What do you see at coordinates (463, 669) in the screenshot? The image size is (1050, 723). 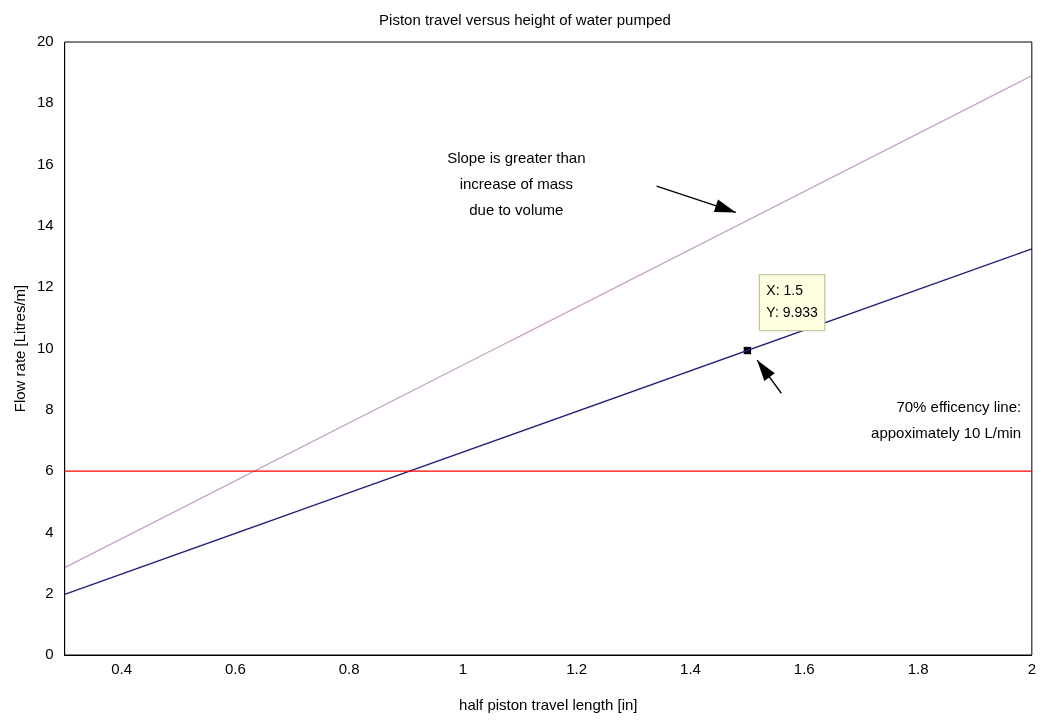 I see `x-tick-label: 1` at bounding box center [463, 669].